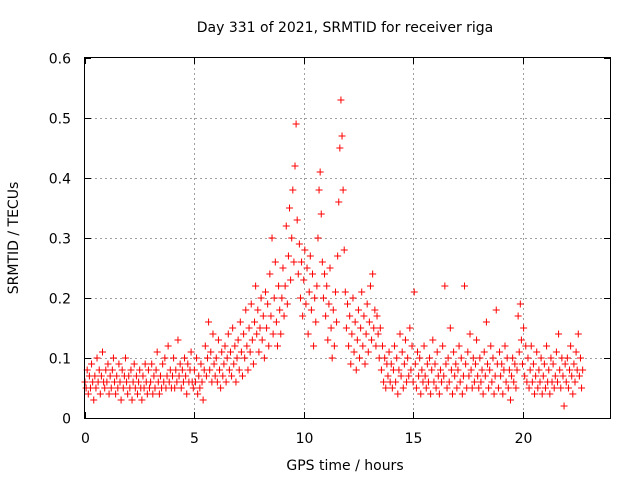  Describe the element at coordinates (60, 180) in the screenshot. I see `y-tick-label: 0.4` at that location.